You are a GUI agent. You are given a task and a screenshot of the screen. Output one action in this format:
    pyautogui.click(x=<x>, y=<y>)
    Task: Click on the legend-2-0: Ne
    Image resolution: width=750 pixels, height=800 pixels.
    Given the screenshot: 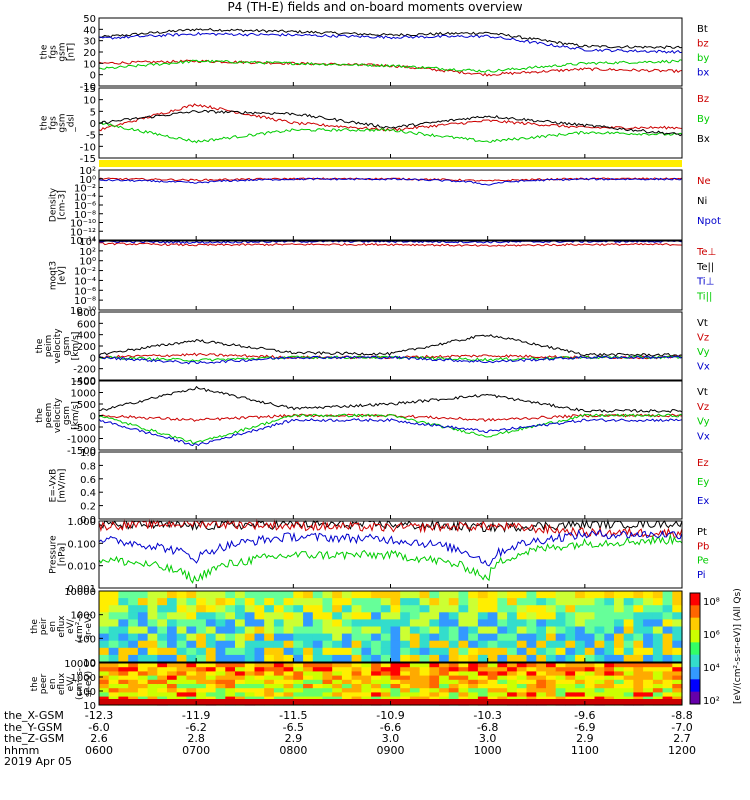 What is the action you would take?
    pyautogui.click(x=704, y=181)
    